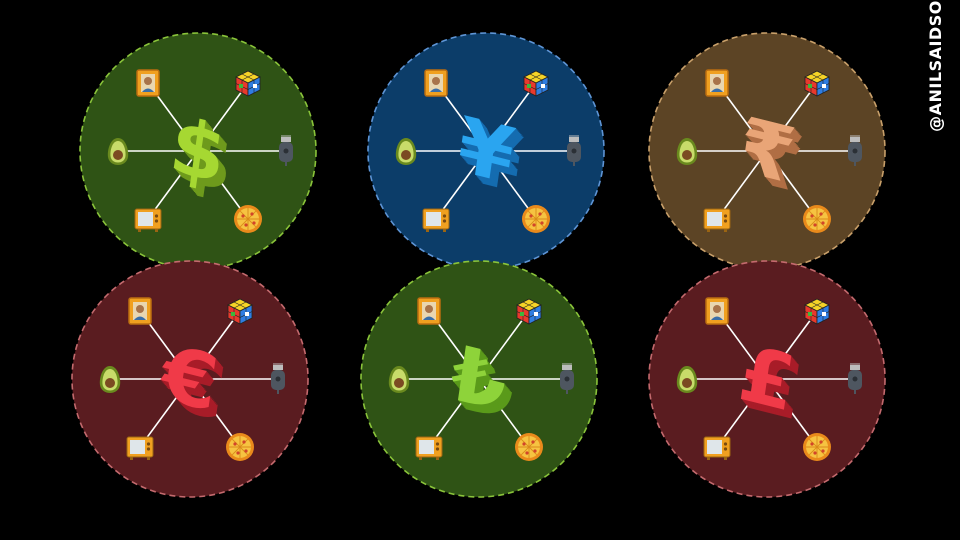 The height and width of the screenshot is (540, 960). I want to click on currency-hub-yen: ¥¥¥¥¥¥¥¥, so click(486, 151).